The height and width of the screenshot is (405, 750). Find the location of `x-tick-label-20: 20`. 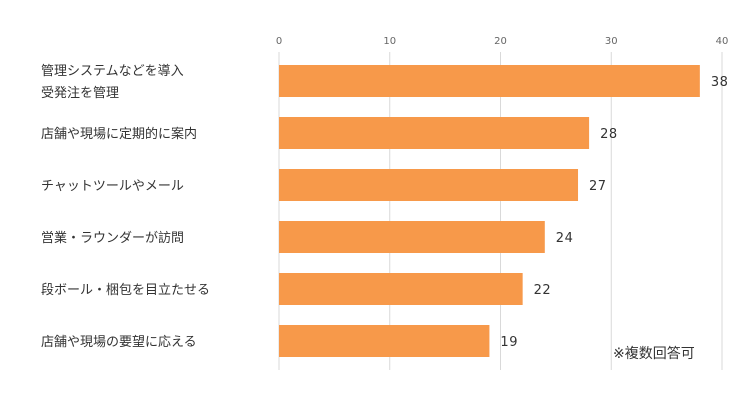

x-tick-label-20: 20 is located at coordinates (500, 41).